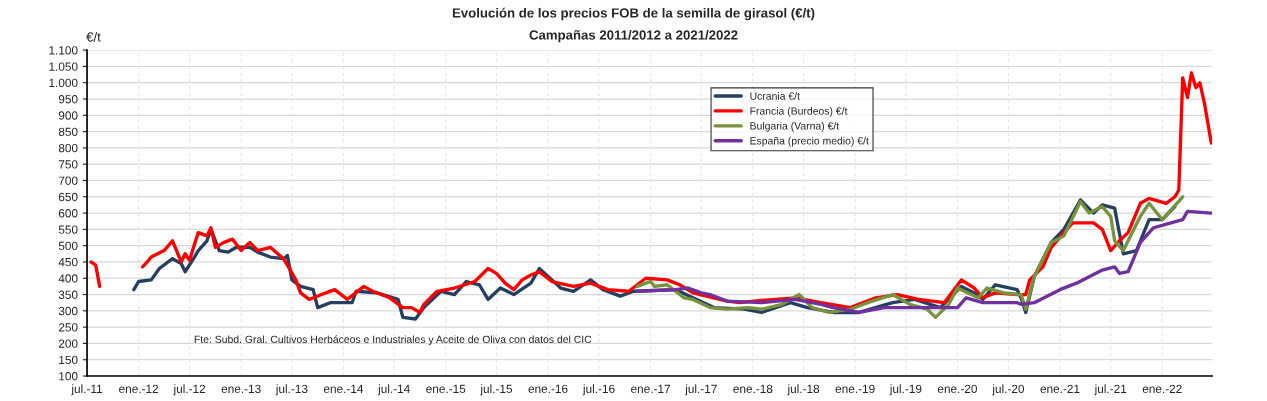  What do you see at coordinates (393, 340) in the screenshot?
I see `annotation: Fte: Subd. Gral. Cultivos Herbáceos e Industriales y Aceite de Oliva con datos del CIC` at bounding box center [393, 340].